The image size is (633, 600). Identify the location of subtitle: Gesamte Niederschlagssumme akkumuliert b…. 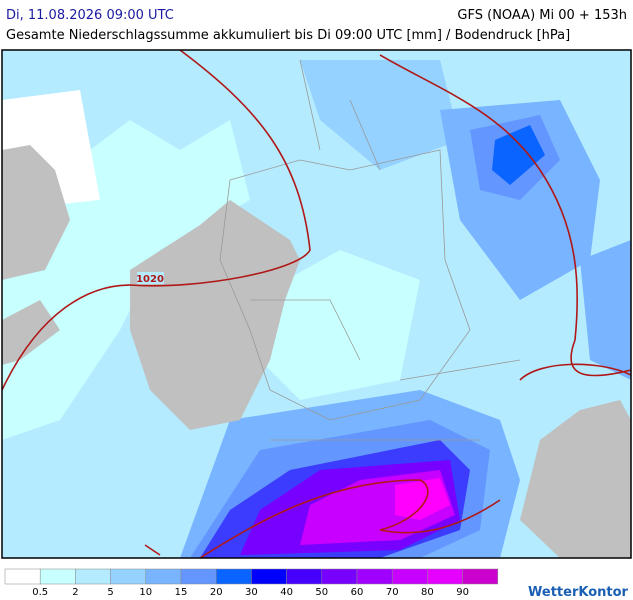
(288, 35).